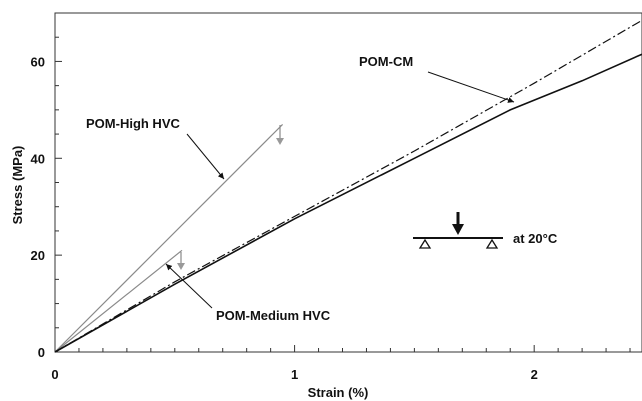 This screenshot has width=642, height=401. Describe the element at coordinates (181, 261) in the screenshot. I see `failure-marker-medium` at that location.